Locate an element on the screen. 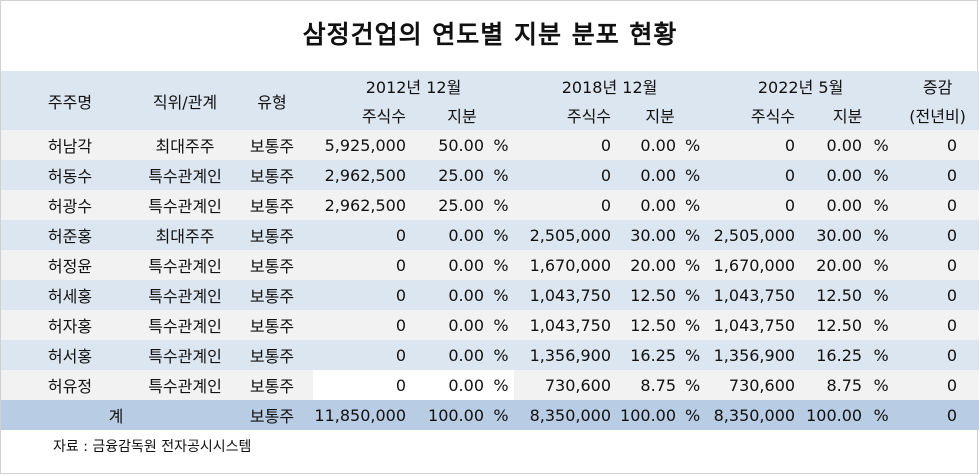 The width and height of the screenshot is (980, 476). table-row: 허동수 특수관계인 보통주 2,962,500 25.00% 0 0.00% 0 0.00% 0 is located at coordinates (490, 175).